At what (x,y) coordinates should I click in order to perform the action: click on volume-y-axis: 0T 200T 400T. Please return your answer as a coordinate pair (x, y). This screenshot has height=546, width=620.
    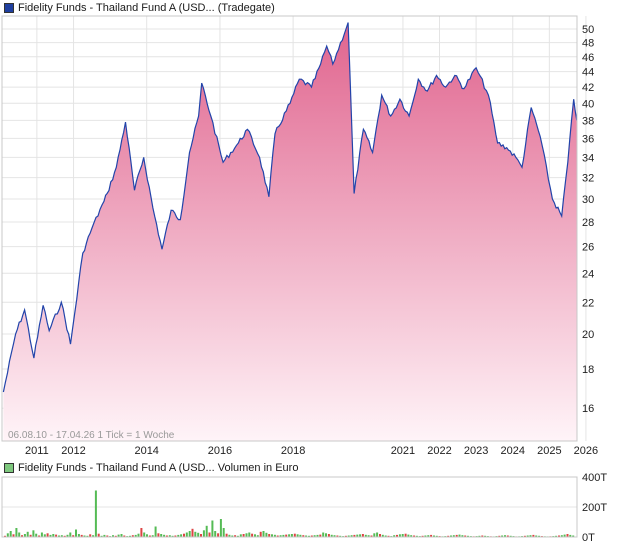
    Looking at the image, I should click on (594, 508).